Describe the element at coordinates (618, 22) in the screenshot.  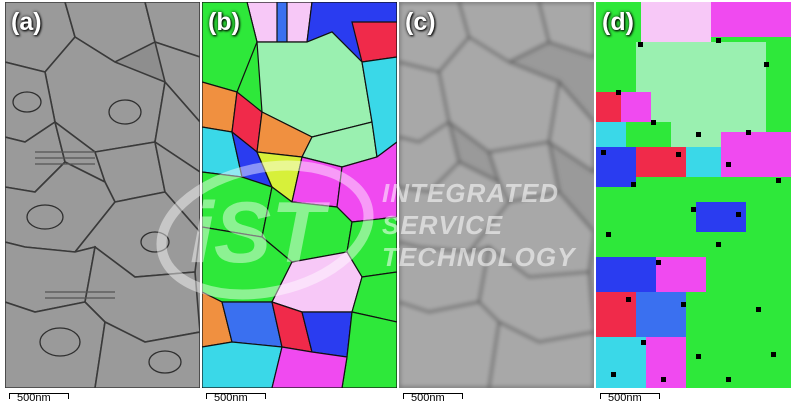
I see `panel-label: (d)` at that location.